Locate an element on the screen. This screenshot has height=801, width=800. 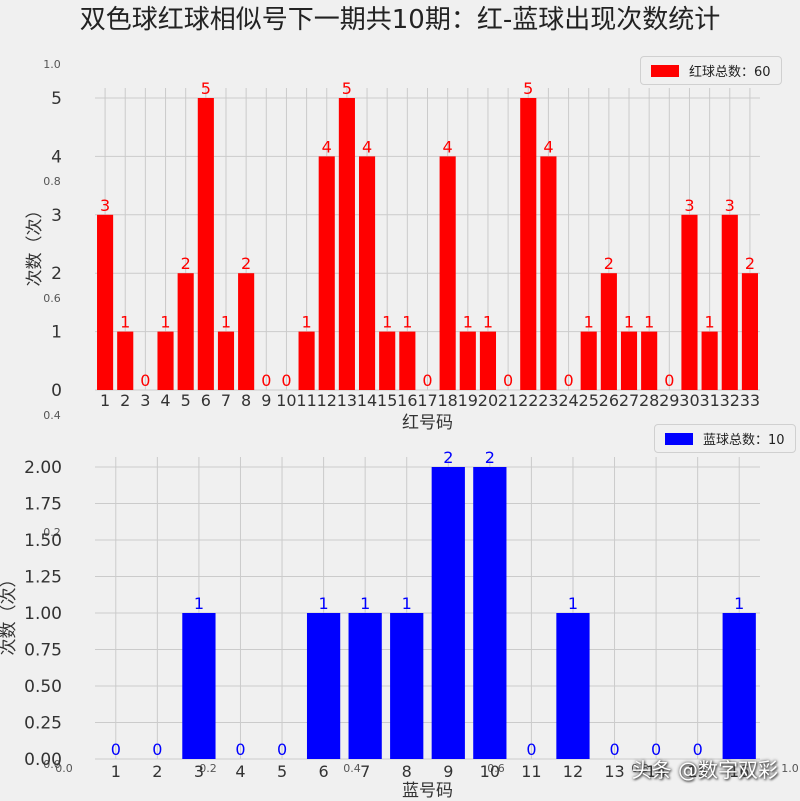
y-tick-label: 5 is located at coordinates (56, 99).